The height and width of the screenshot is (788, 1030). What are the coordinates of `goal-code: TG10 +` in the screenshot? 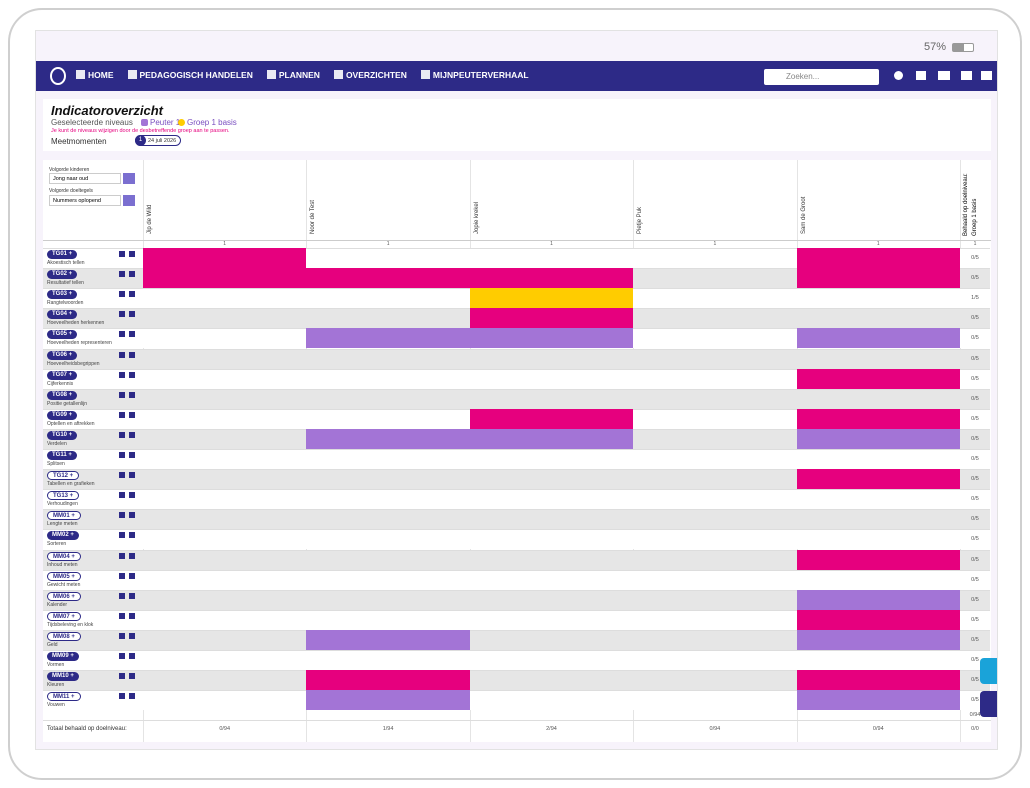 It's located at (62, 435).